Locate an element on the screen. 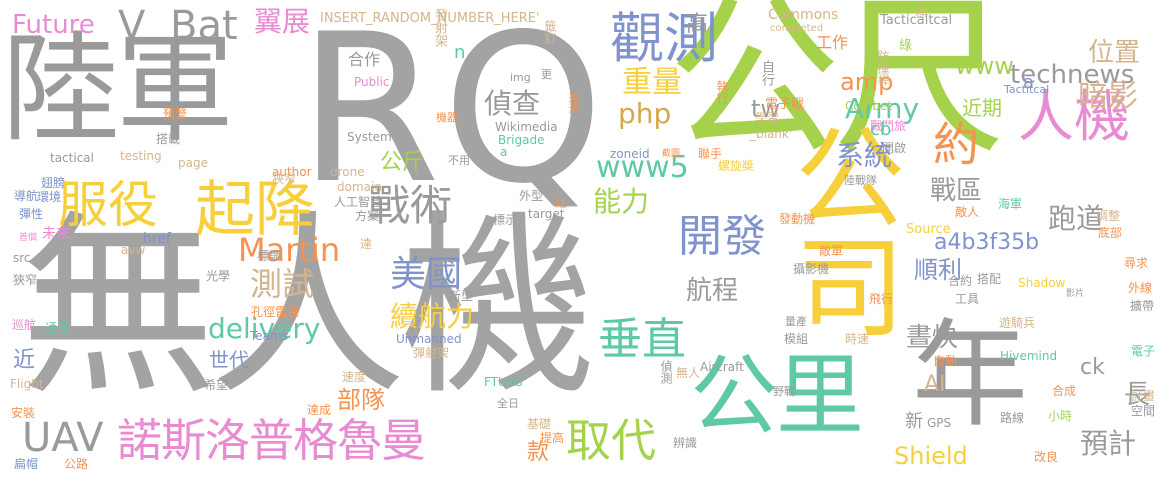 This screenshot has height=482, width=1175. word-59: a is located at coordinates (1029, 82).